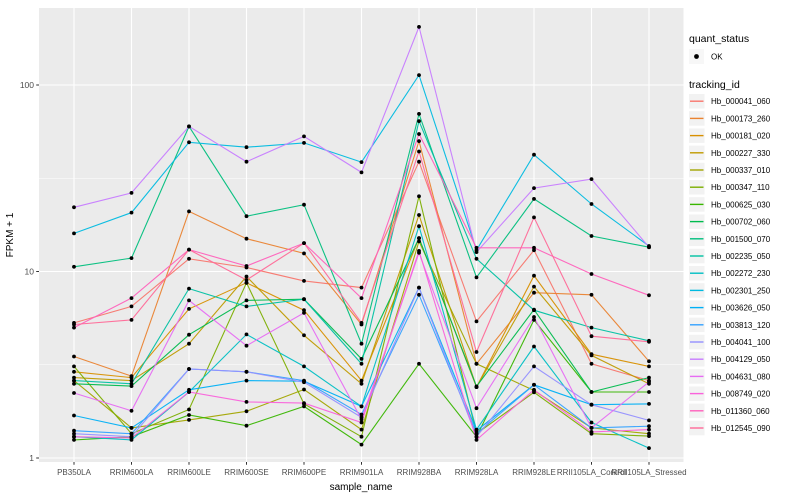 This screenshot has width=800, height=500. Describe the element at coordinates (740, 411) in the screenshot. I see `legend-item-label: Hb_011360_060` at that location.